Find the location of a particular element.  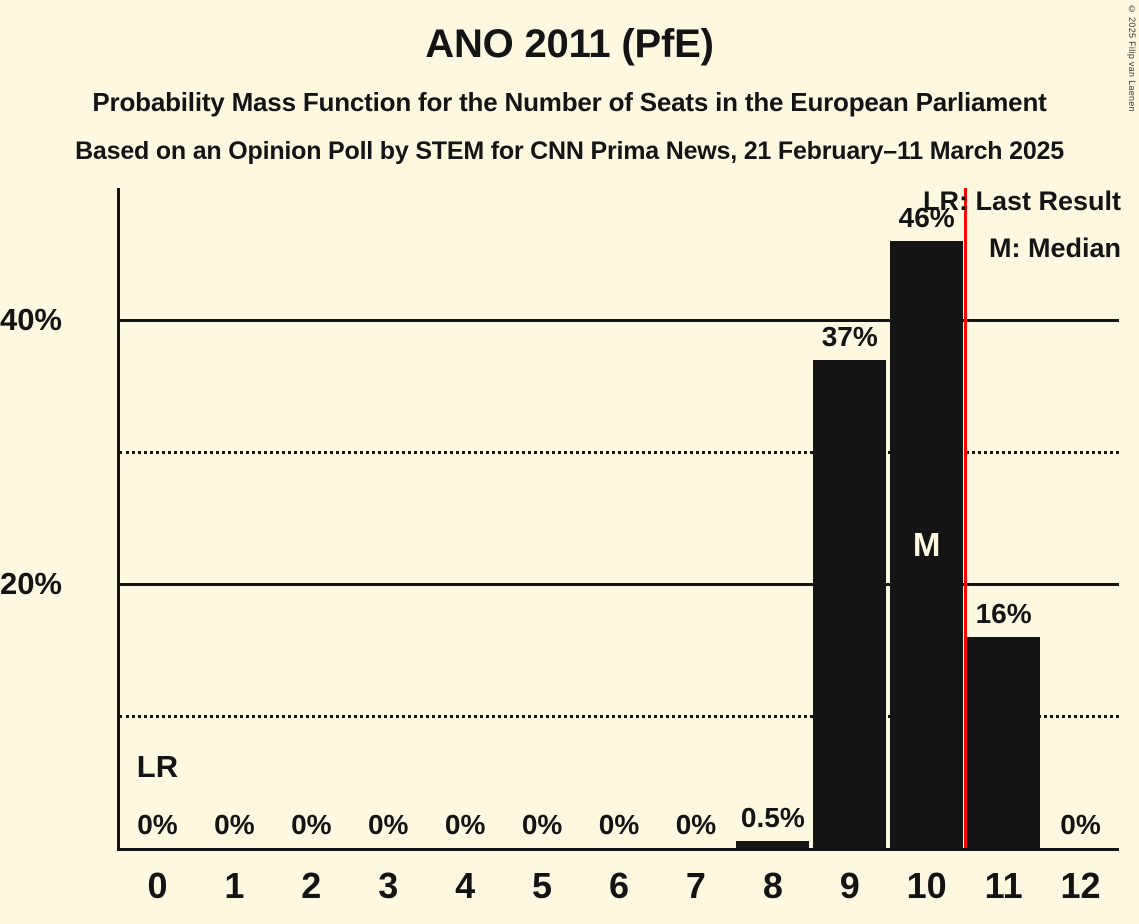

bar-value-seat-7: 0% is located at coordinates (696, 824).